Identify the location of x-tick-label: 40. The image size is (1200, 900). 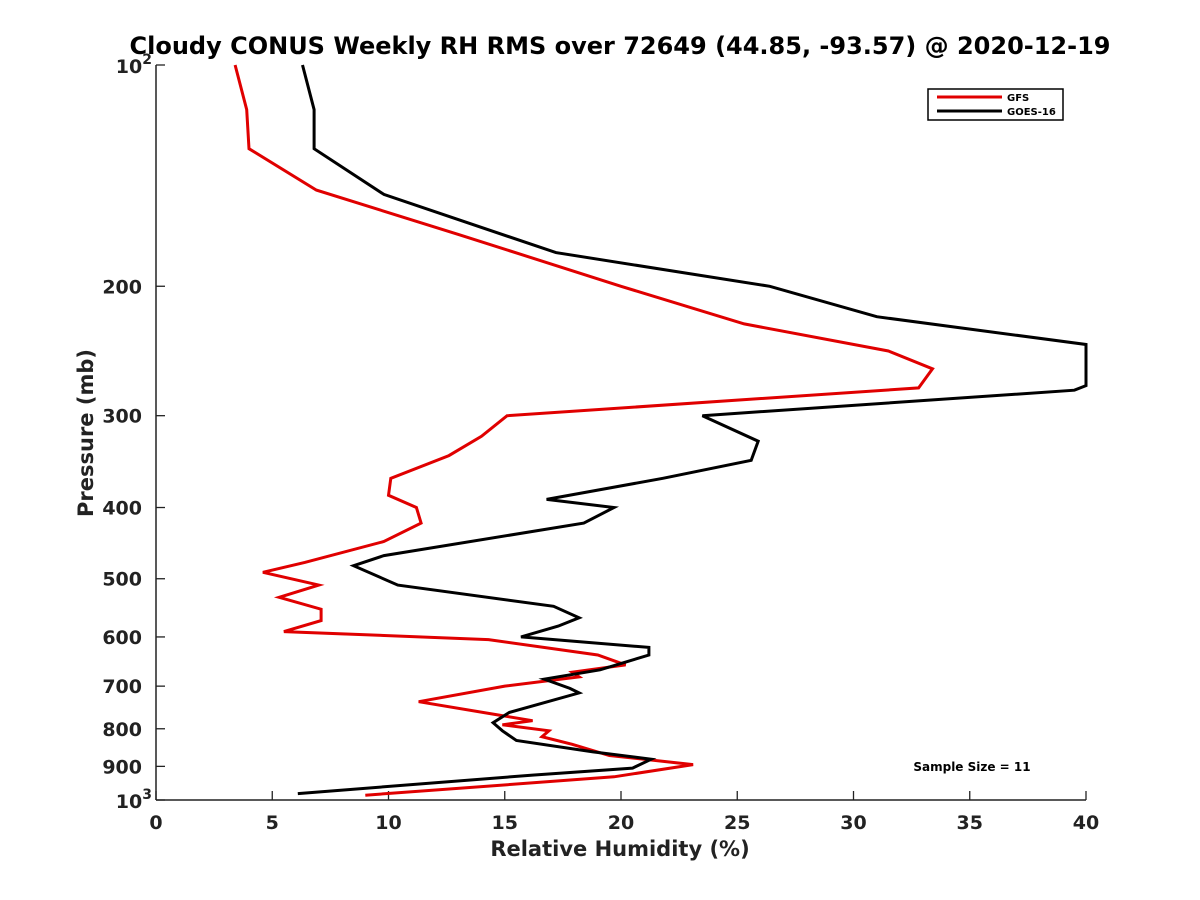
(1086, 823).